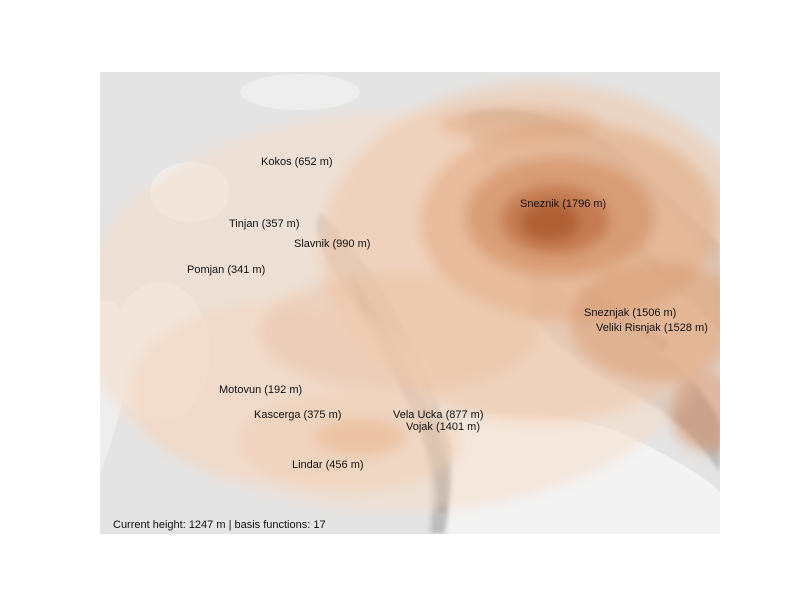  What do you see at coordinates (443, 427) in the screenshot?
I see `peak-label-vojak: Vojak (1401 m)` at bounding box center [443, 427].